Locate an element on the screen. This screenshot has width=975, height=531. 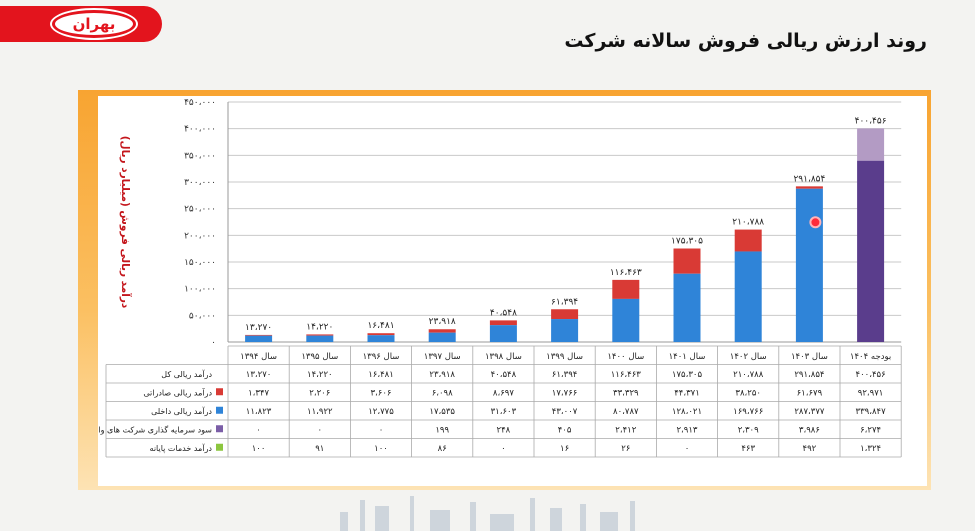
table-cell: ۲۸۷،۳۷۷ is located at coordinates (809, 412).